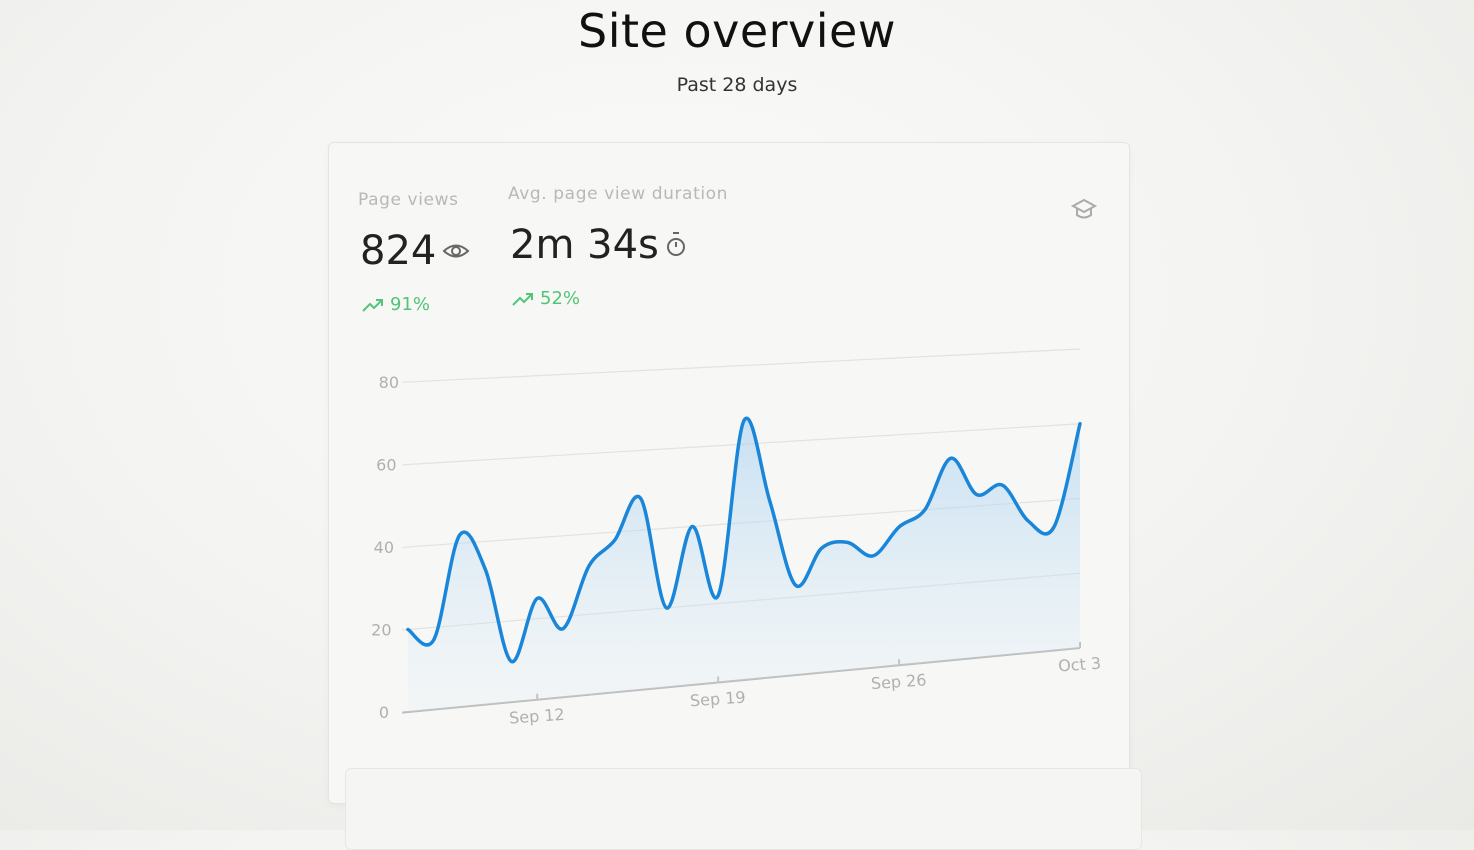 Image resolution: width=1474 pixels, height=850 pixels. I want to click on y-tick-label: 60, so click(386, 465).